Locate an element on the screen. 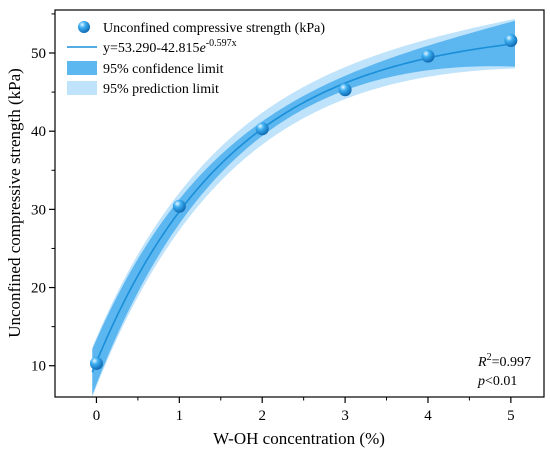 Image resolution: width=550 pixels, height=456 pixels. x-tick-label: 2 is located at coordinates (262, 416).